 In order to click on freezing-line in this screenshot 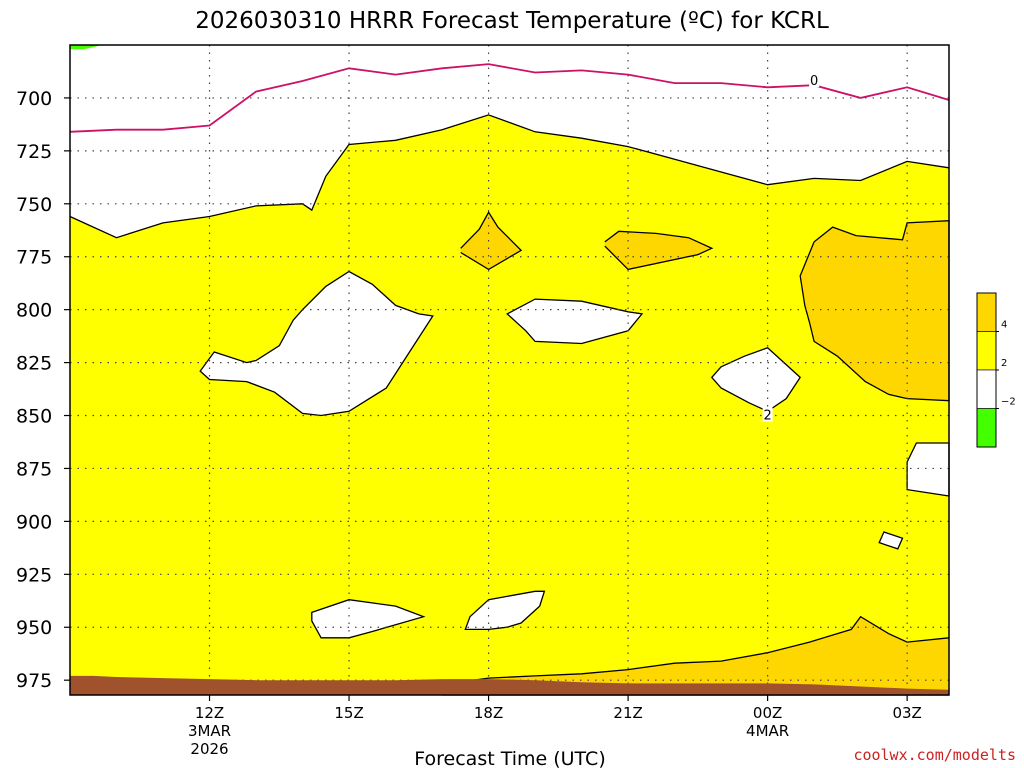, I will do `click(509, 98)`.